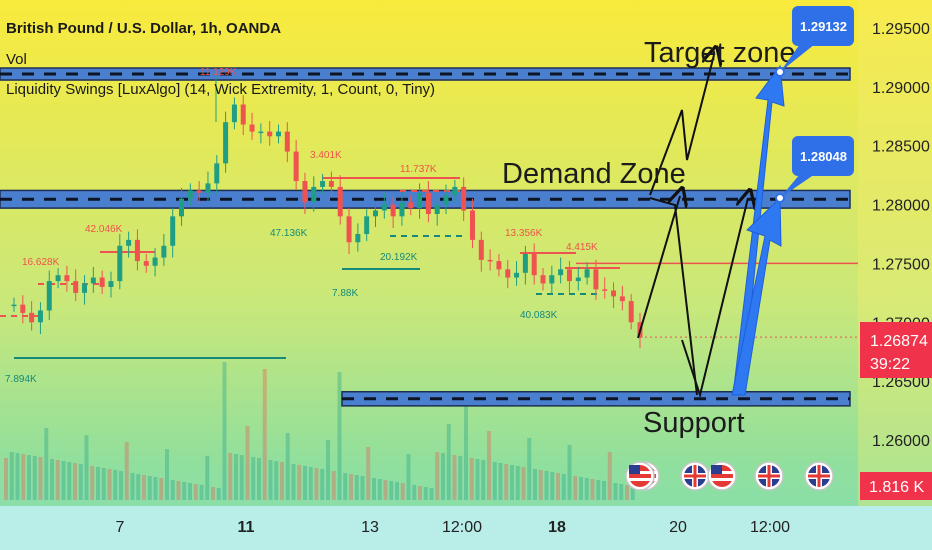  Describe the element at coordinates (678, 527) in the screenshot. I see `time-tick-label: 20` at that location.